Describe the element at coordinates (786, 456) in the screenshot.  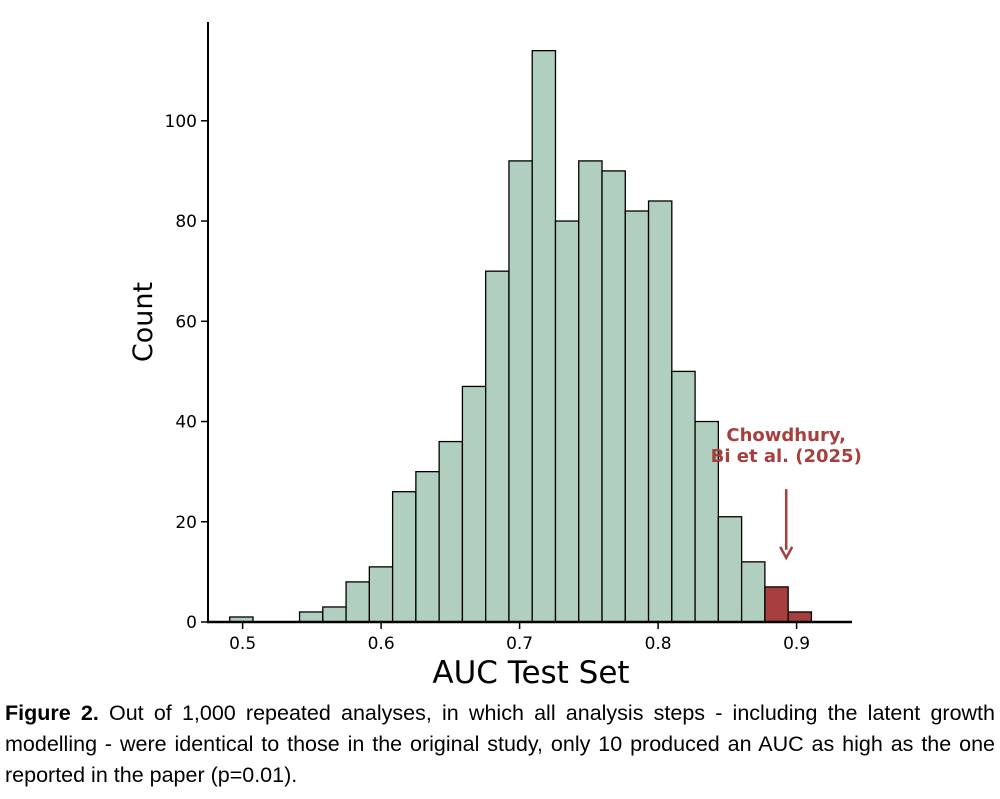
I see `annotation-text-line: Bi et al. (2025)` at that location.